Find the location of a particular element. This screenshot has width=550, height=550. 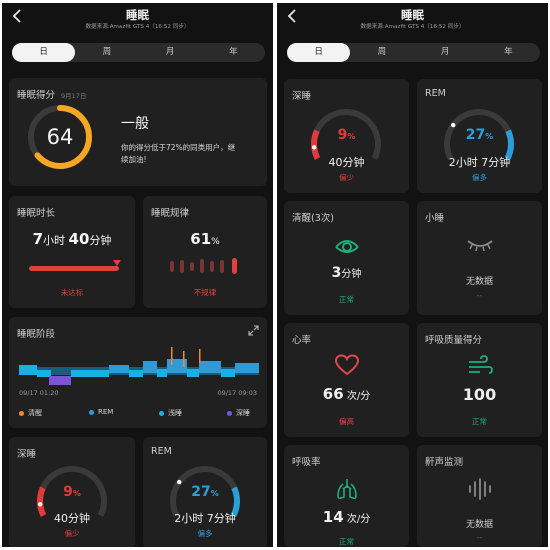

sleep-regularity-card: 睡眠规律 61% 不规律 is located at coordinates (205, 252).